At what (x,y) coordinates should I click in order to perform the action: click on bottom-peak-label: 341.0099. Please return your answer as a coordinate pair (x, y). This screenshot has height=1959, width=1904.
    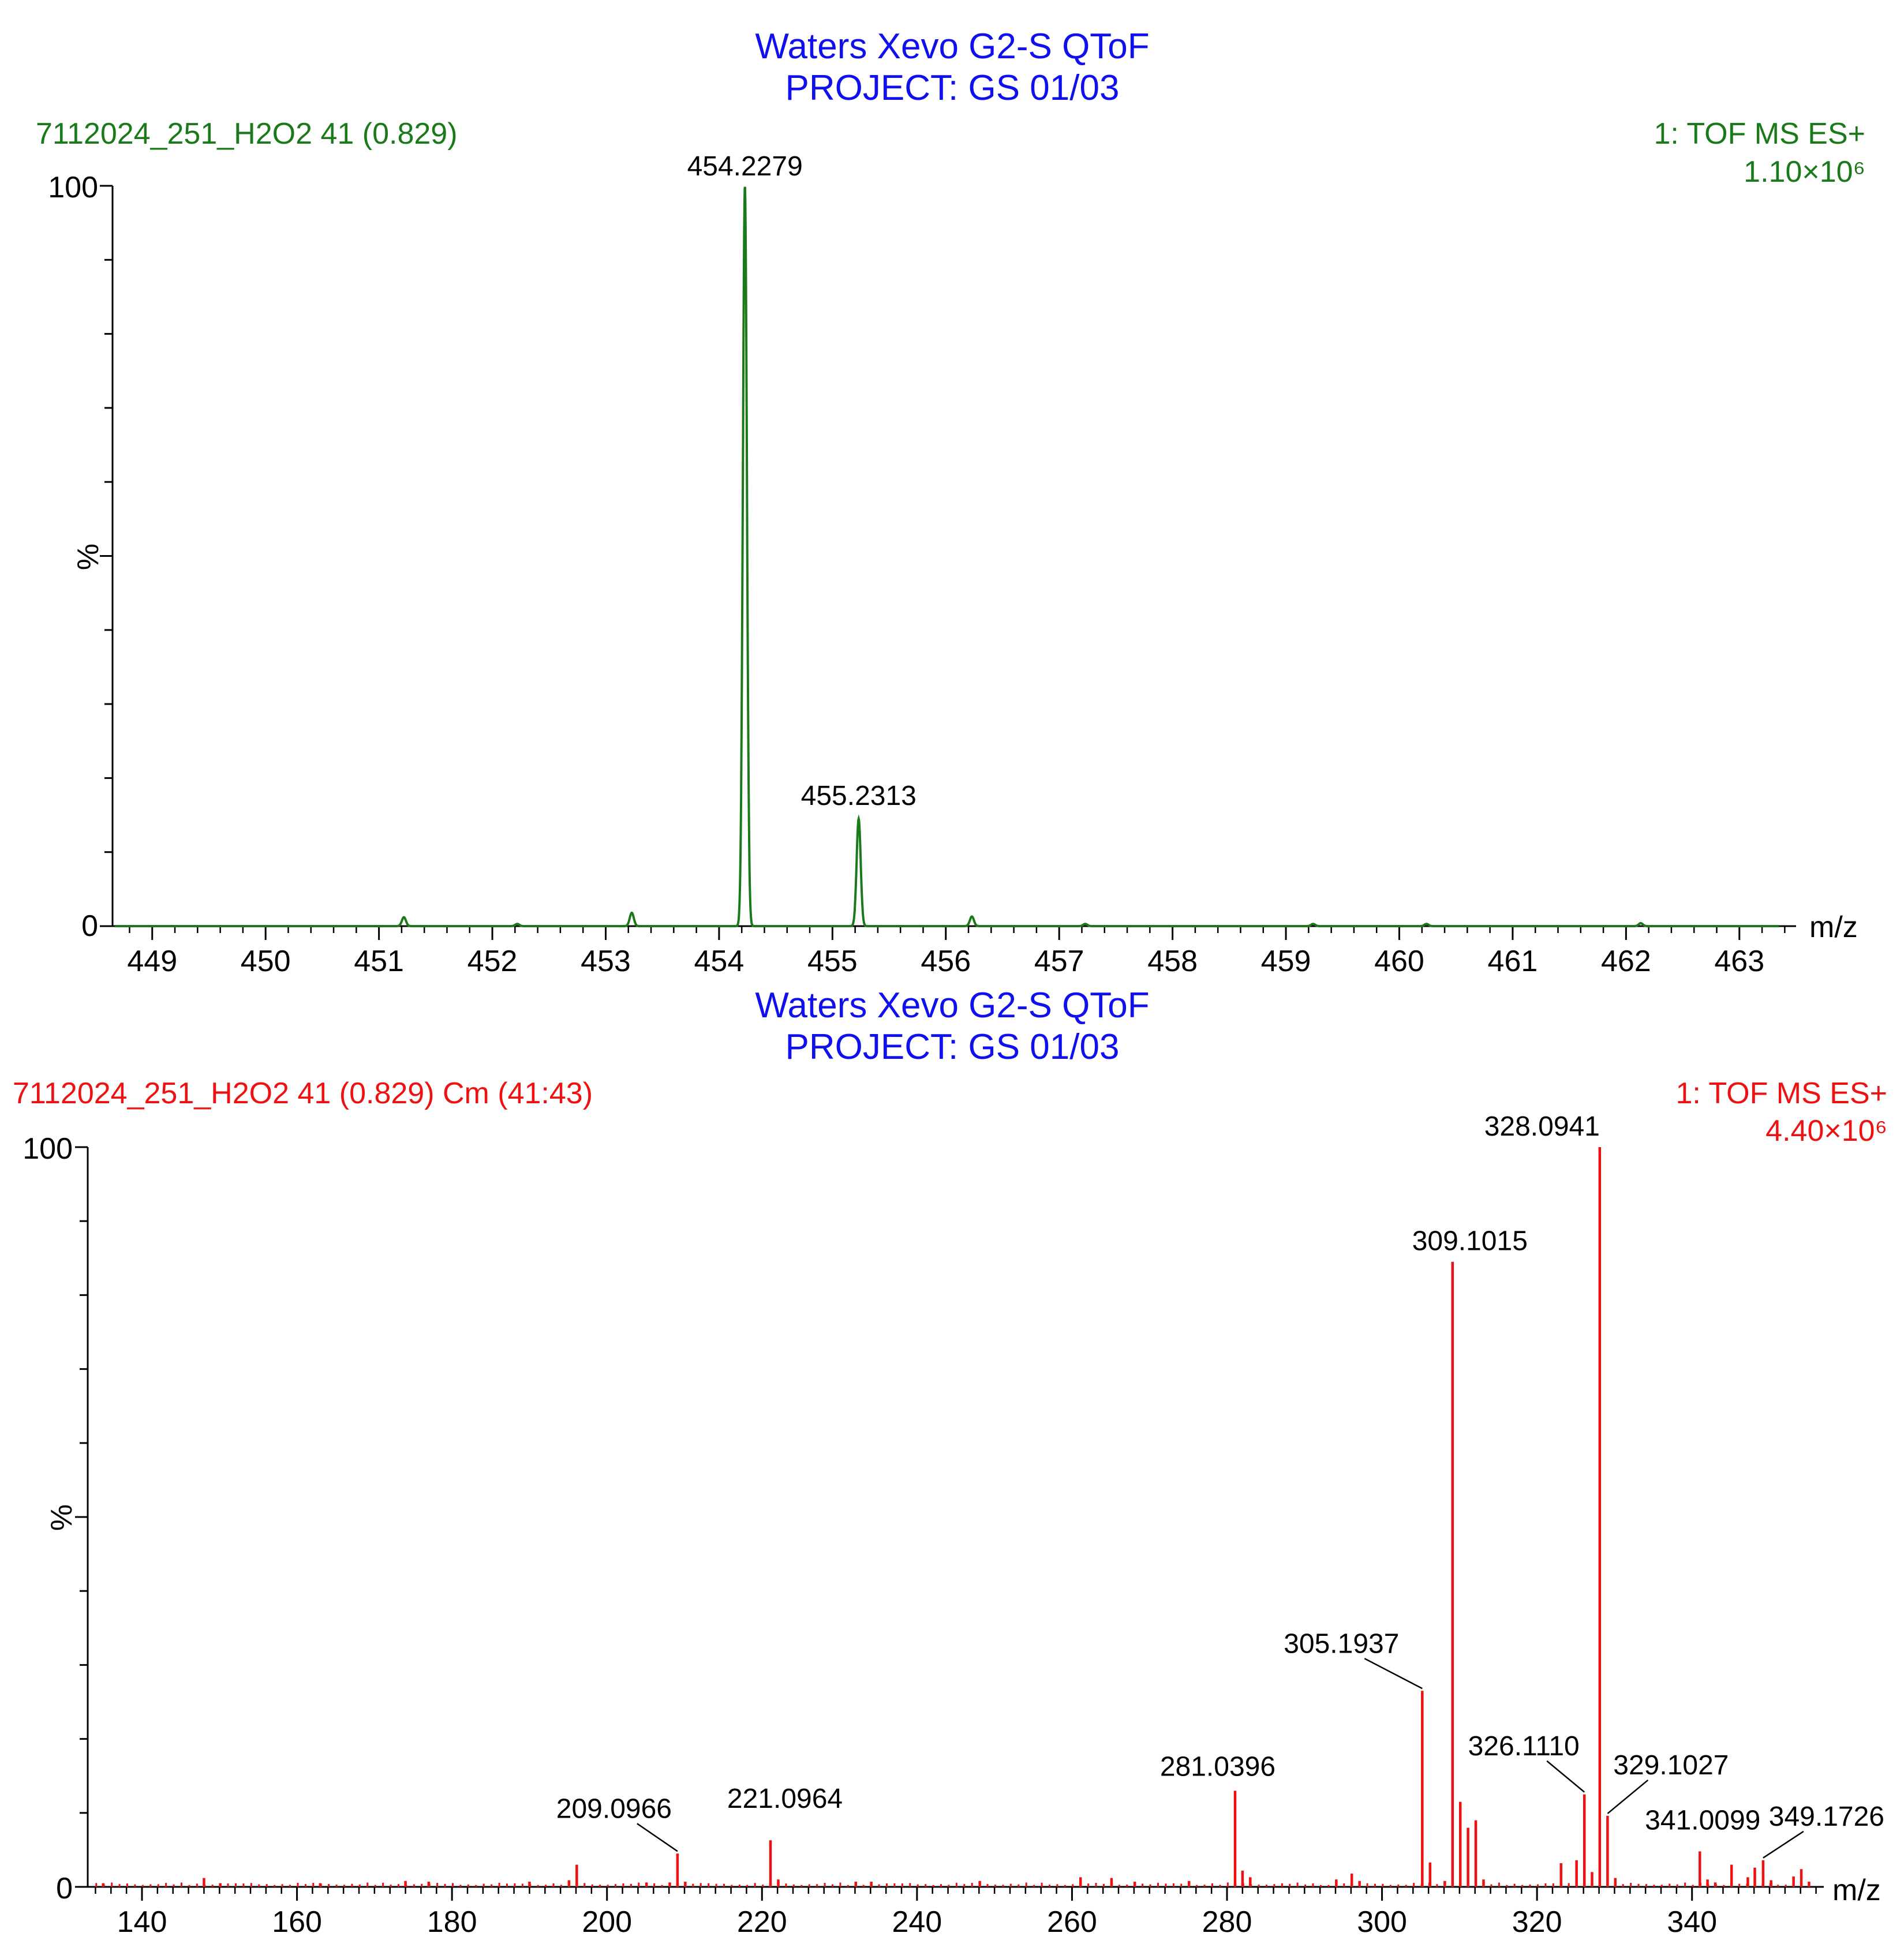
    Looking at the image, I should click on (1703, 1820).